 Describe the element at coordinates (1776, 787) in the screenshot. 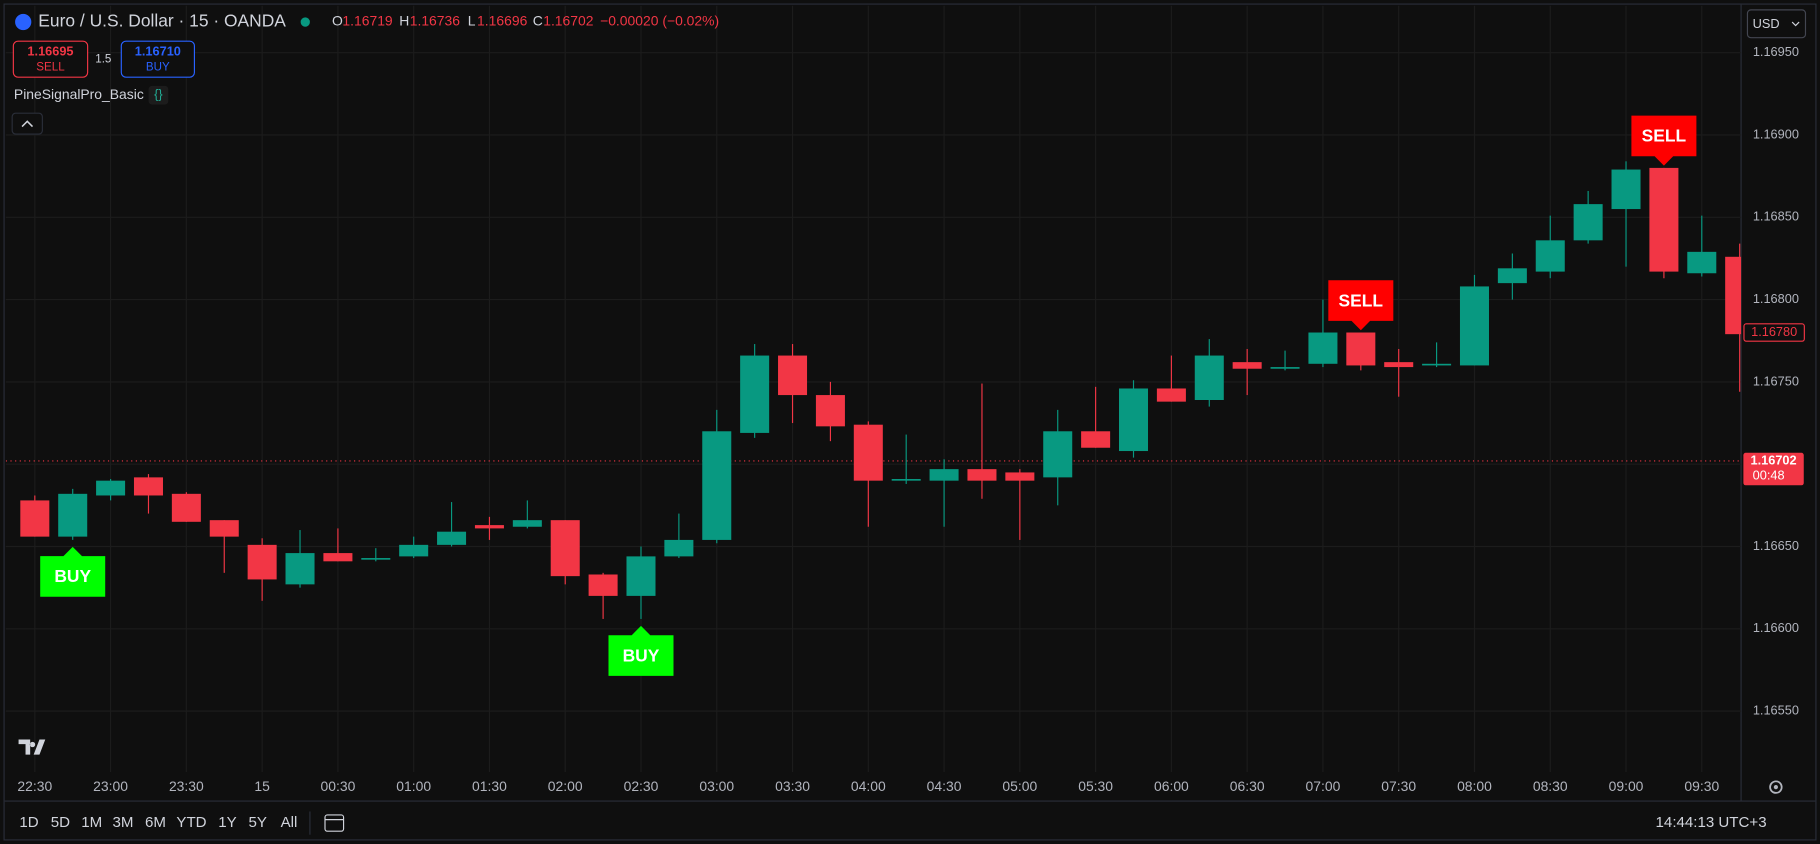

I see `settings-button` at that location.